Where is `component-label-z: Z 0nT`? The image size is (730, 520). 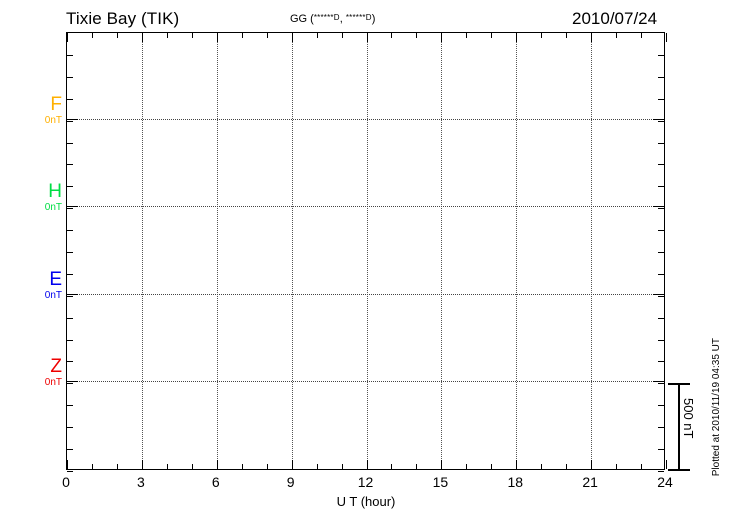
component-label-z: Z 0nT is located at coordinates (41, 373).